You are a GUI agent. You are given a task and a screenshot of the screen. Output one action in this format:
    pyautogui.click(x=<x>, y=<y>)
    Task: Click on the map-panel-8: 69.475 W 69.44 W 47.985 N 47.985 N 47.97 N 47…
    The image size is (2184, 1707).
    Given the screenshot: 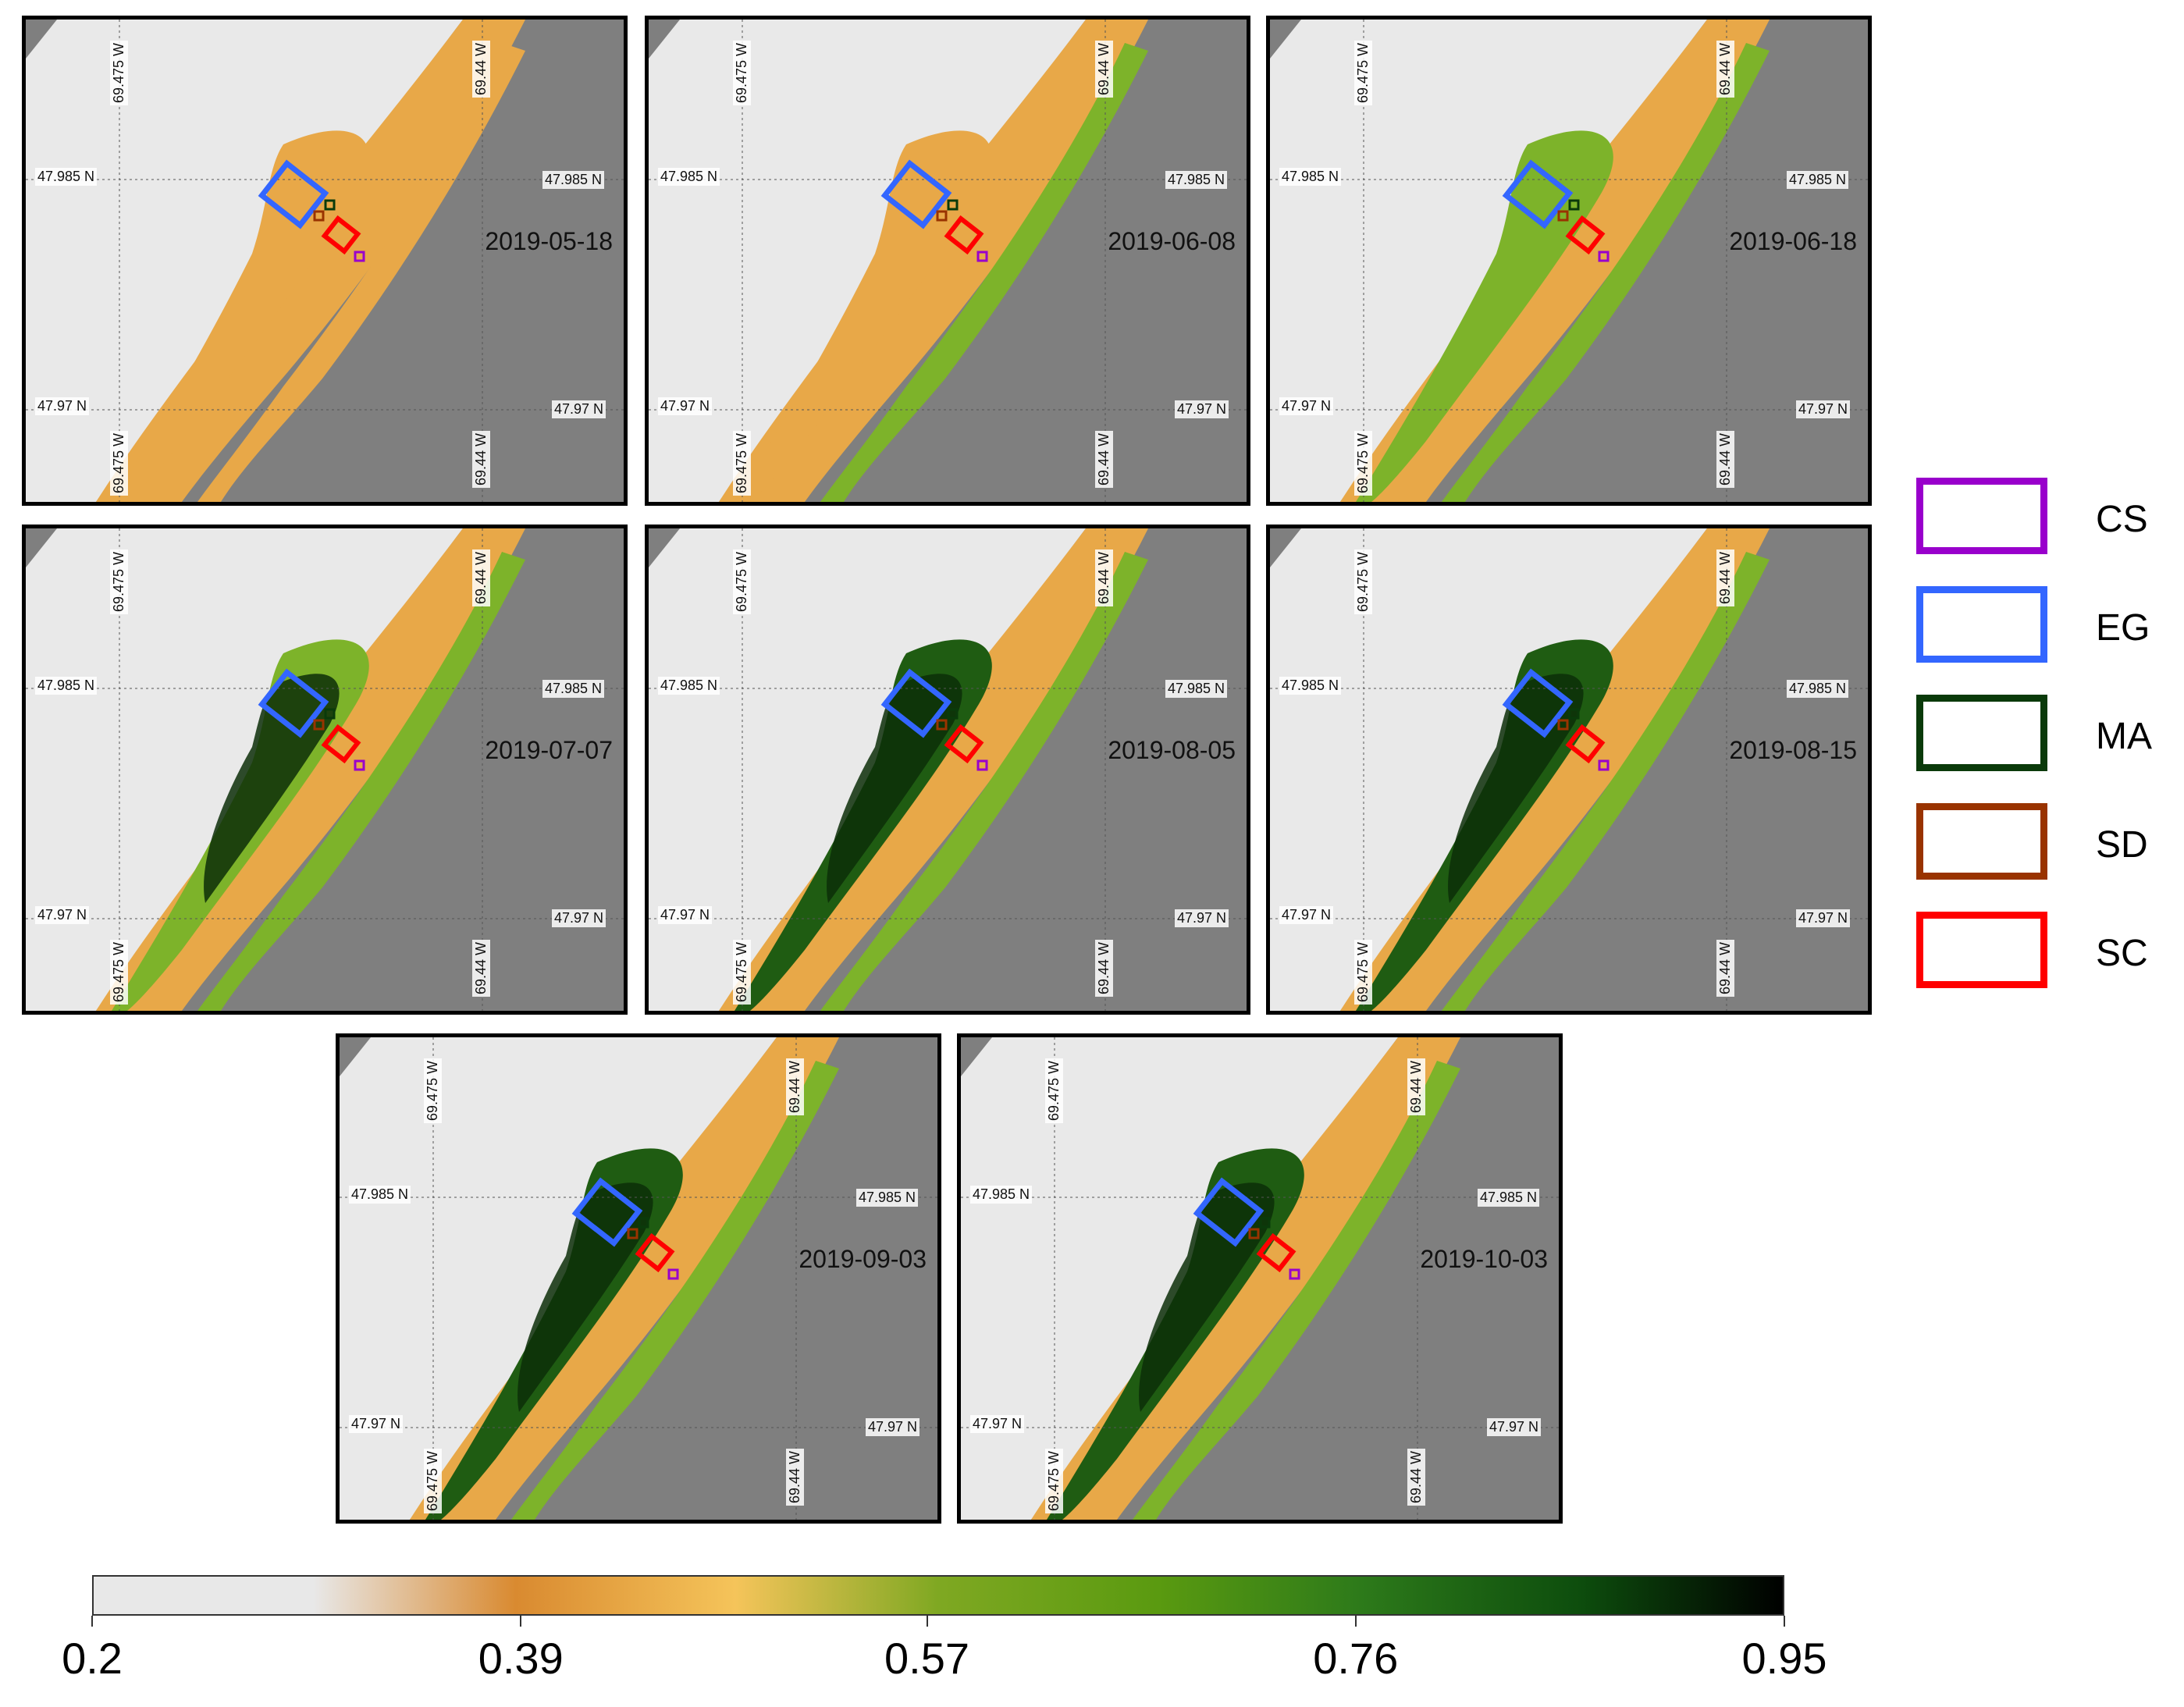 What is the action you would take?
    pyautogui.click(x=1260, y=1278)
    